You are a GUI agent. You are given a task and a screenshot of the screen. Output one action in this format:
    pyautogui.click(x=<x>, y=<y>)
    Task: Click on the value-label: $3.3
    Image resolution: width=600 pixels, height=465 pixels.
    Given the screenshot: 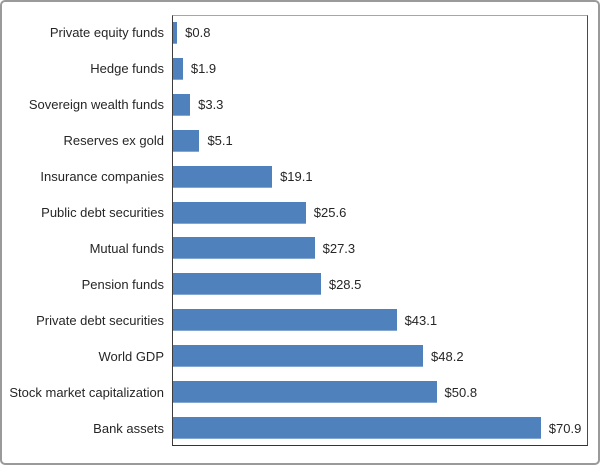 What is the action you would take?
    pyautogui.click(x=211, y=105)
    